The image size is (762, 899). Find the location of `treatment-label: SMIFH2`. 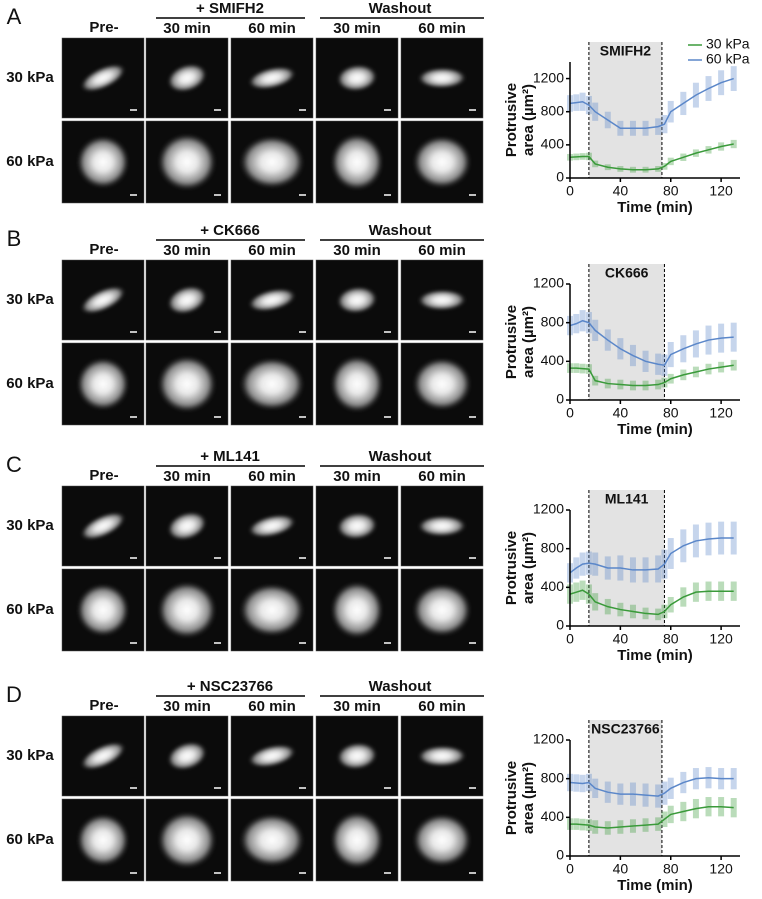

treatment-label: SMIFH2 is located at coordinates (626, 51).